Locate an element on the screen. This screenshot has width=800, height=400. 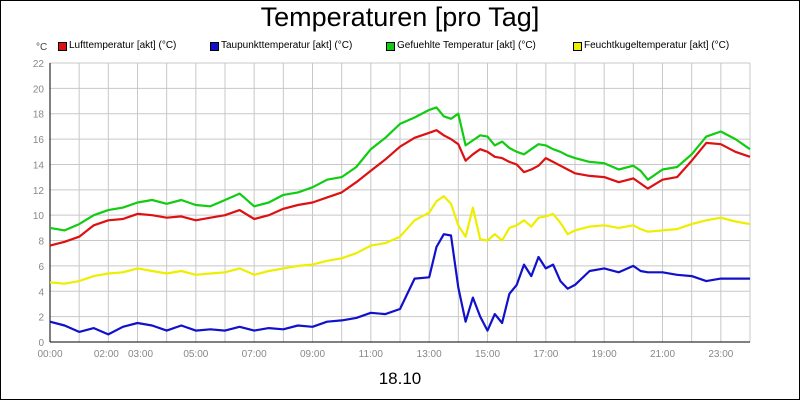
y-tick-label: 18 is located at coordinates (39, 115).